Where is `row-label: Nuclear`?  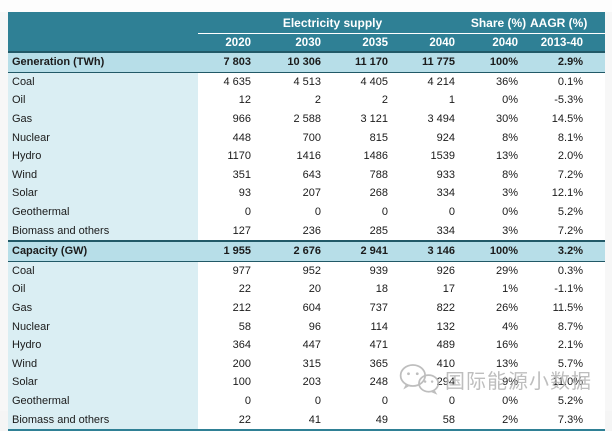
row-label: Nuclear is located at coordinates (103, 137).